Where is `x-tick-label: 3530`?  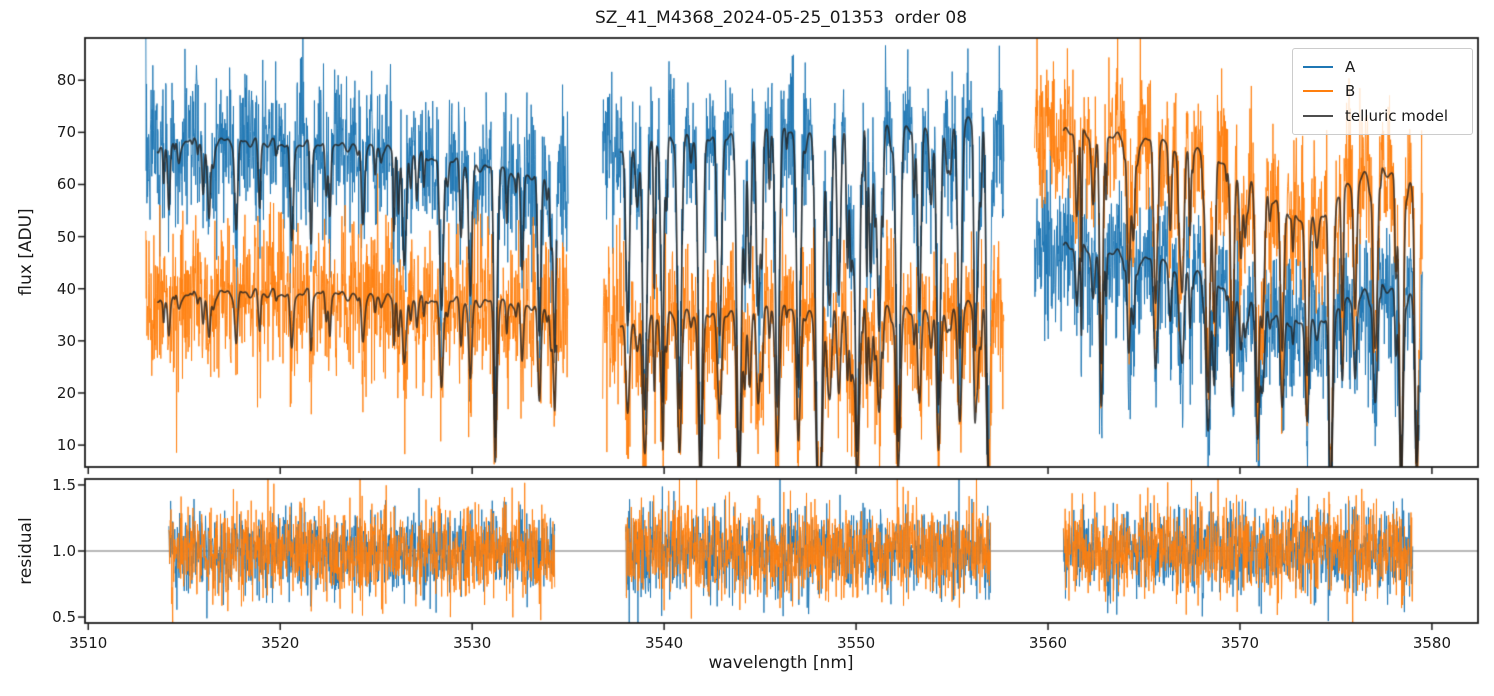
x-tick-label: 3530 is located at coordinates (472, 643).